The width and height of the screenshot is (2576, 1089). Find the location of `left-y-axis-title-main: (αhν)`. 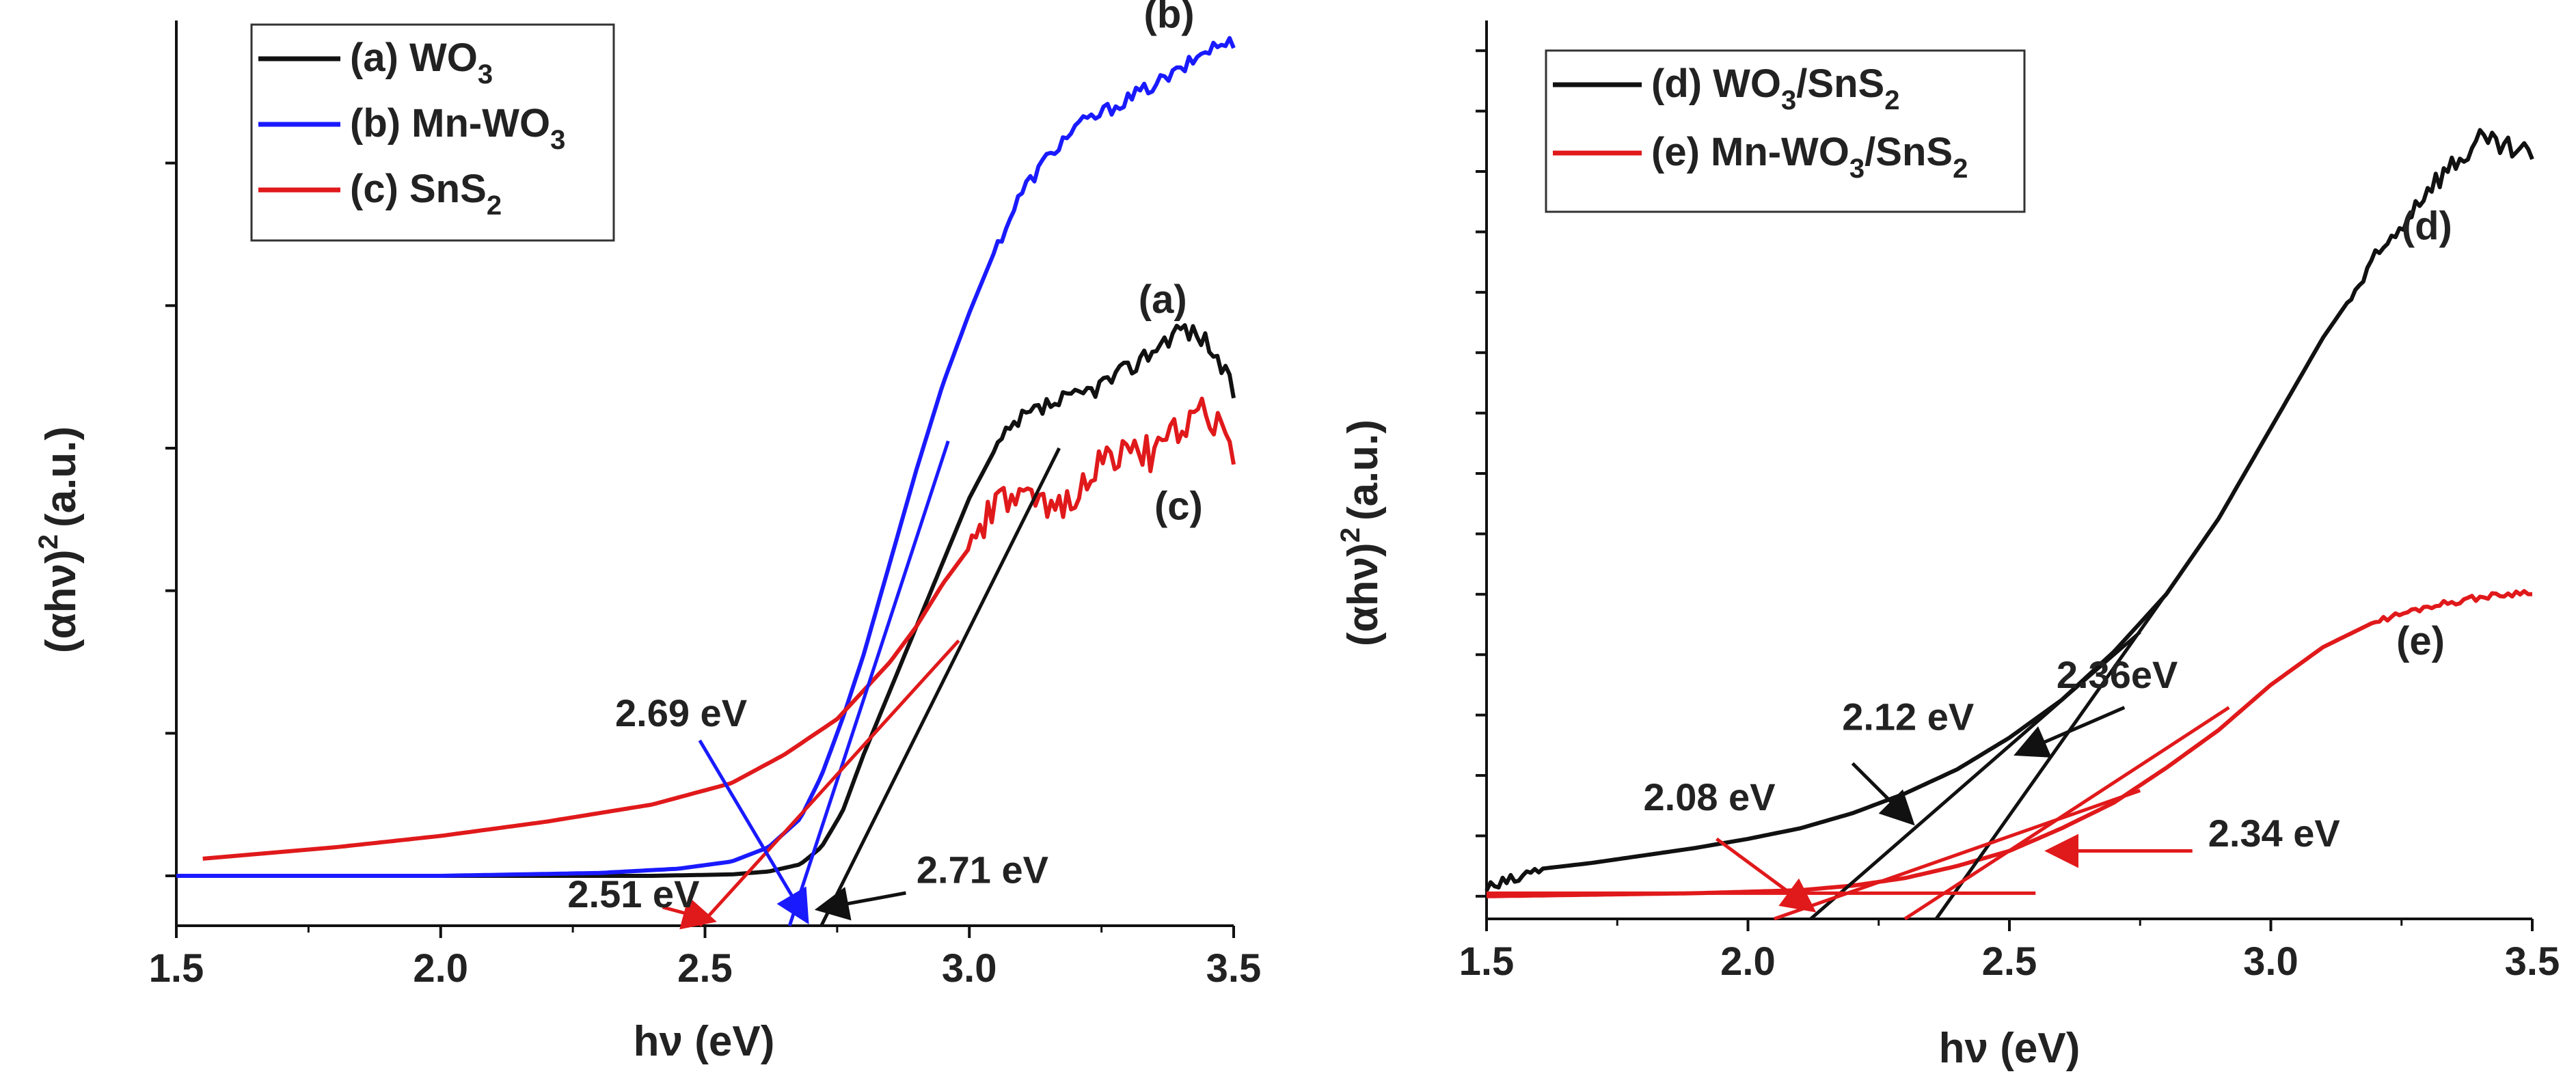

left-y-axis-title-main: (αhν) is located at coordinates (62, 601).